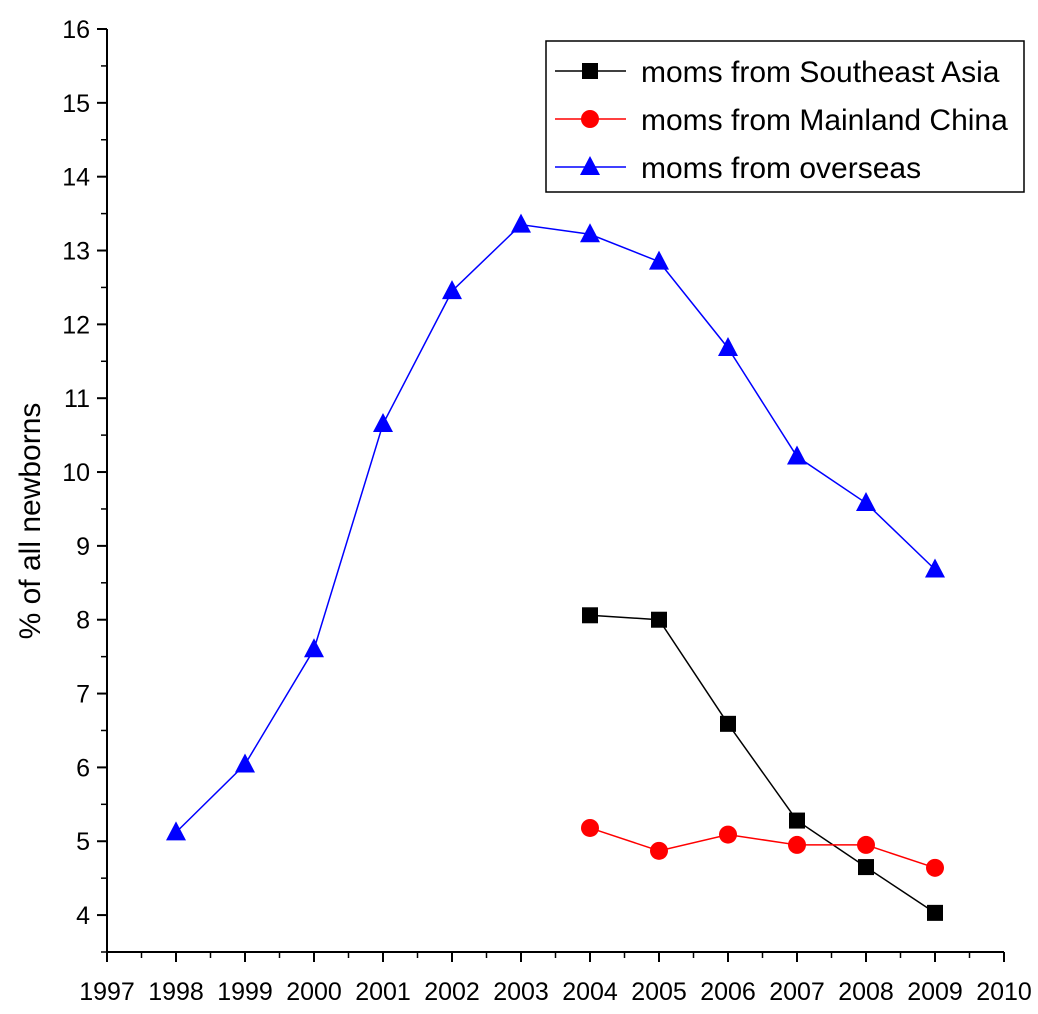  Describe the element at coordinates (76, 325) in the screenshot. I see `y-tick-label: 12` at that location.